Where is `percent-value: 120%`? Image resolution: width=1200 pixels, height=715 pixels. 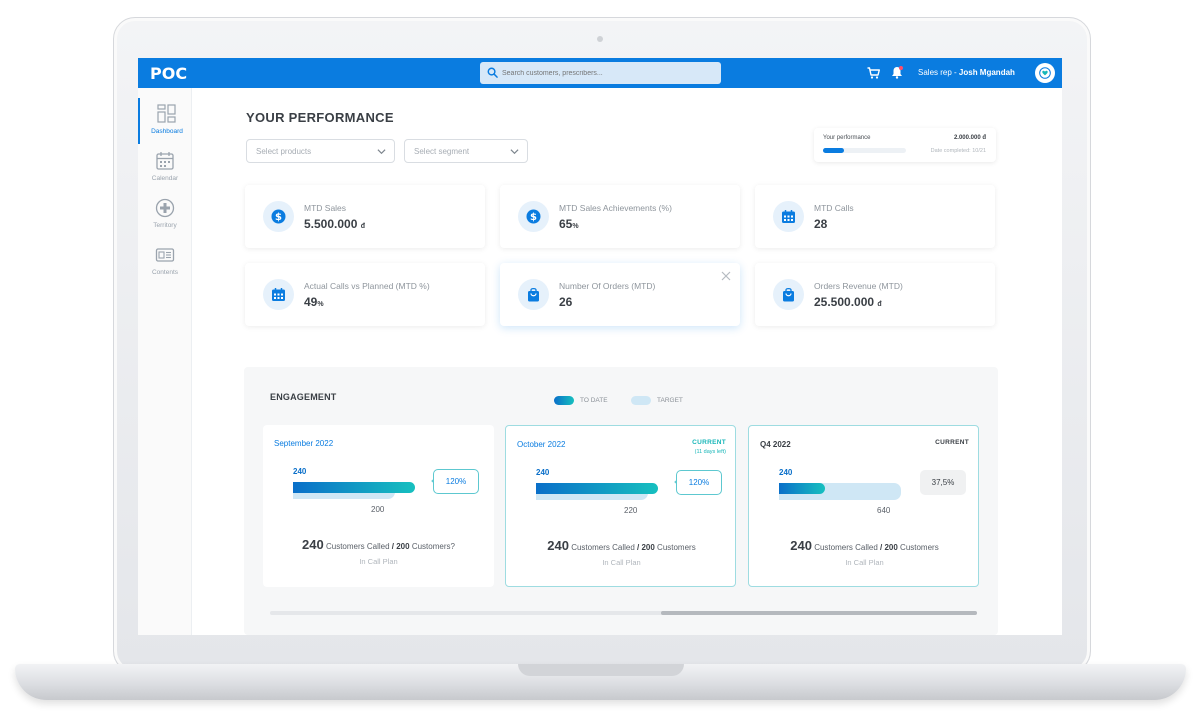
percent-value: 120% is located at coordinates (456, 481).